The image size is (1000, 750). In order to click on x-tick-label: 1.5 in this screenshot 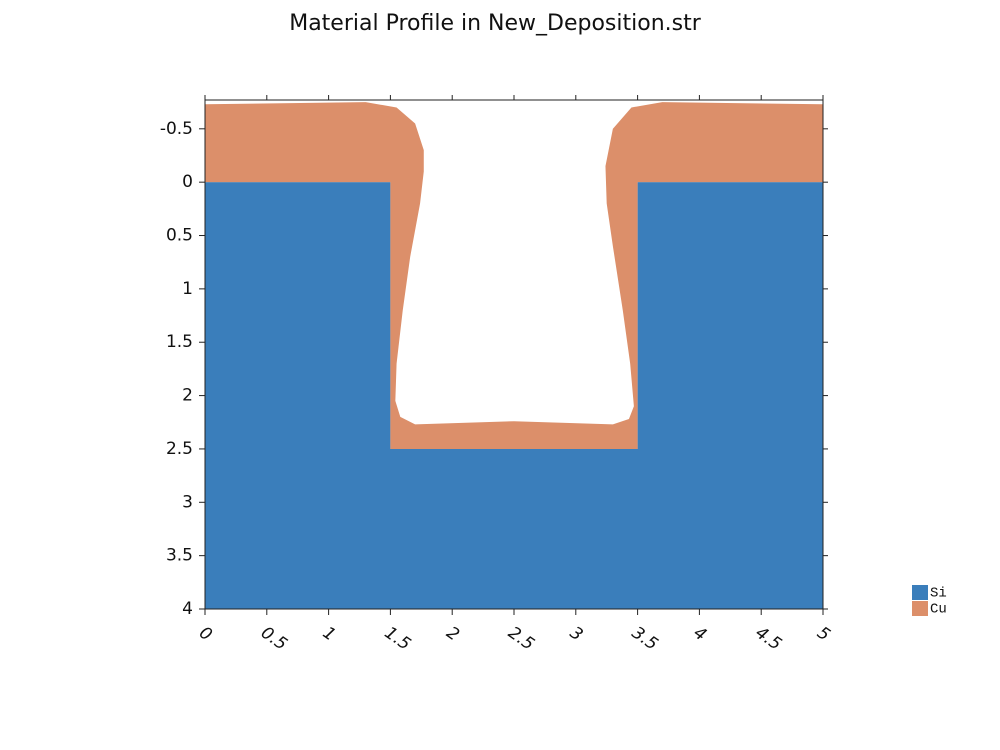, I will do `click(398, 639)`.